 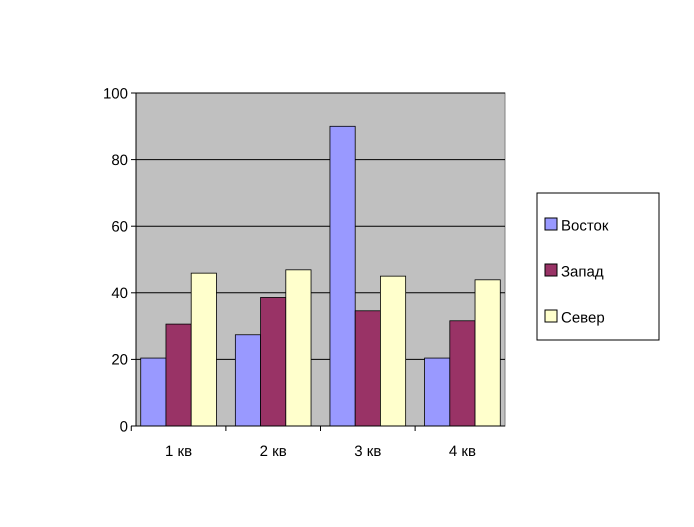 I want to click on y-tick-label: 0, so click(x=124, y=427).